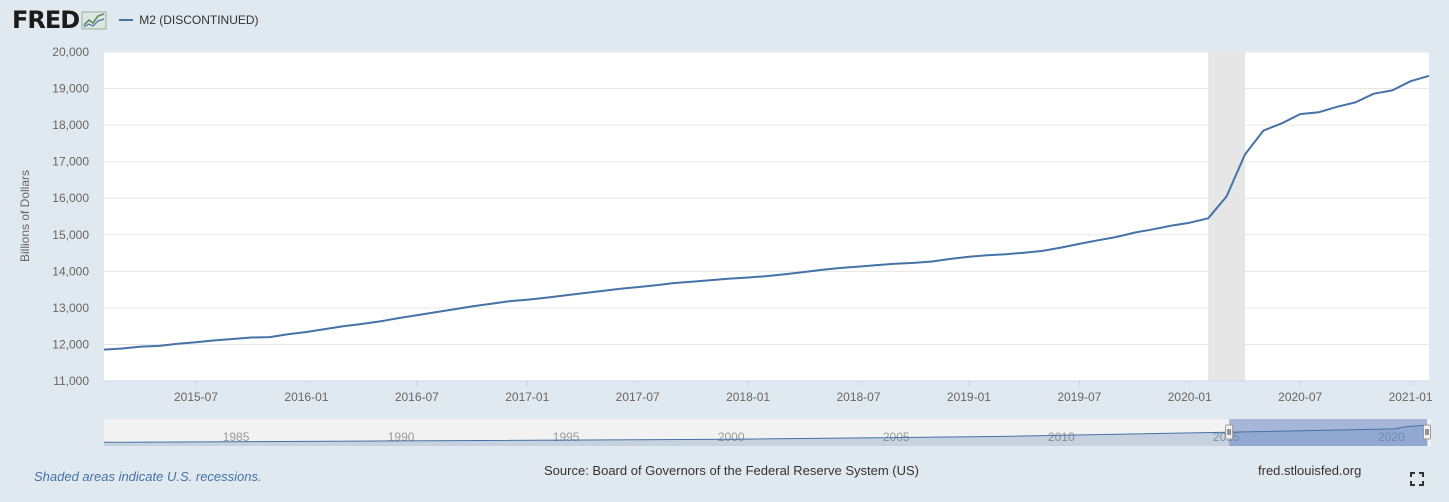 This screenshot has height=502, width=1449. I want to click on navigator-tick-label: 2000, so click(731, 437).